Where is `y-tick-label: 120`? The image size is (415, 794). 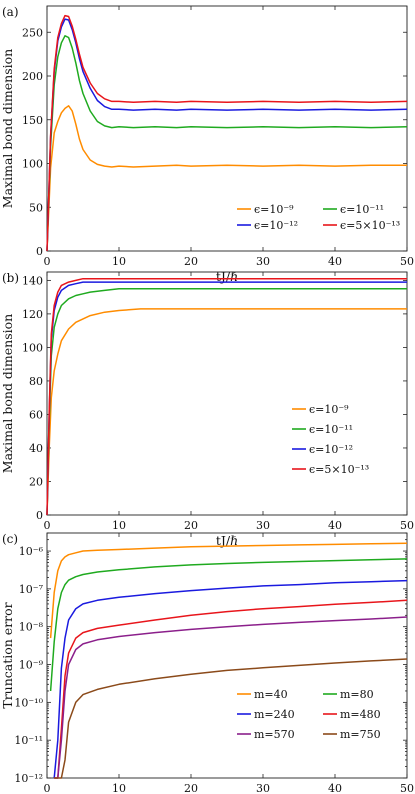 y-tick-label: 120 is located at coordinates (32, 314).